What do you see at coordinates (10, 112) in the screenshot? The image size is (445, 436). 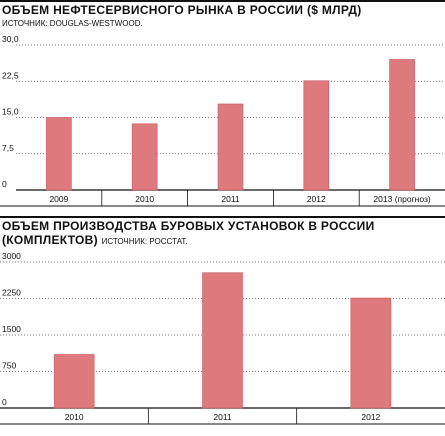 I see `chart1-ytick-label: 15,0` at bounding box center [10, 112].